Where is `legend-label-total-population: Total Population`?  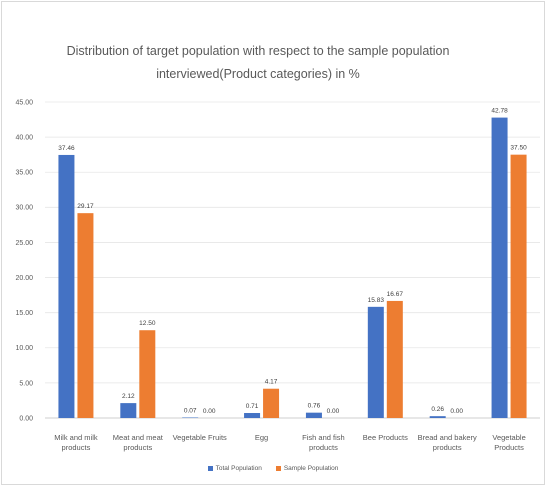 legend-label-total-population: Total Population is located at coordinates (238, 468).